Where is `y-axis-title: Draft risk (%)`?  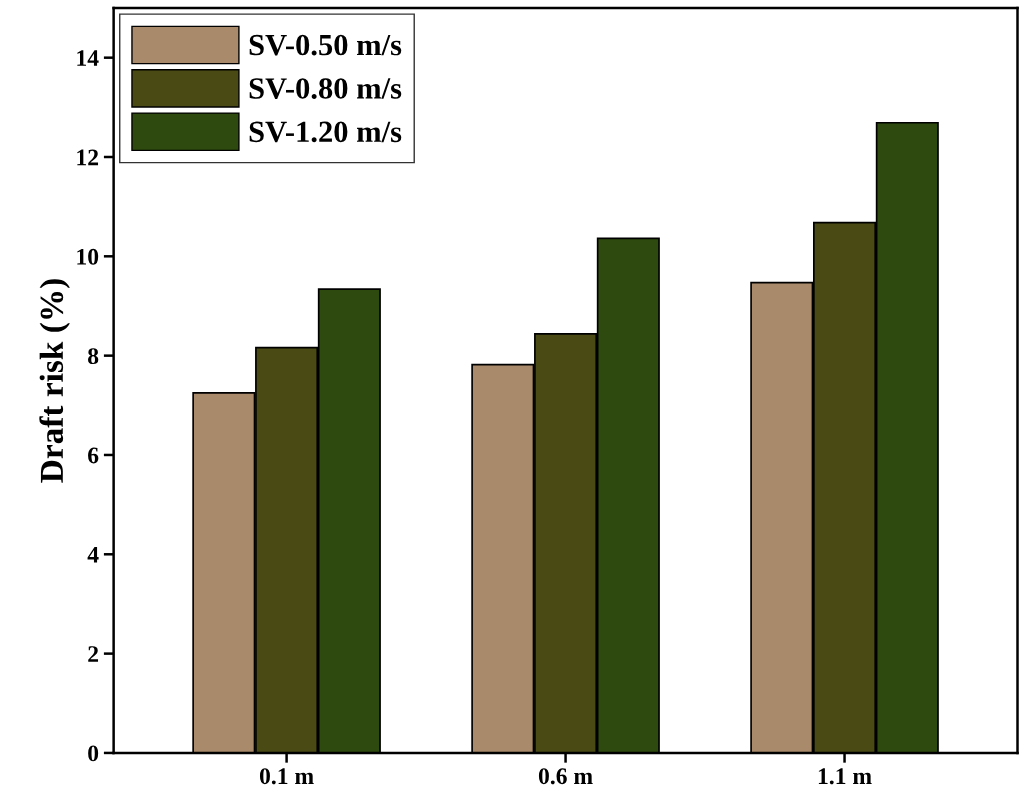 y-axis-title: Draft risk (%) is located at coordinates (54, 381).